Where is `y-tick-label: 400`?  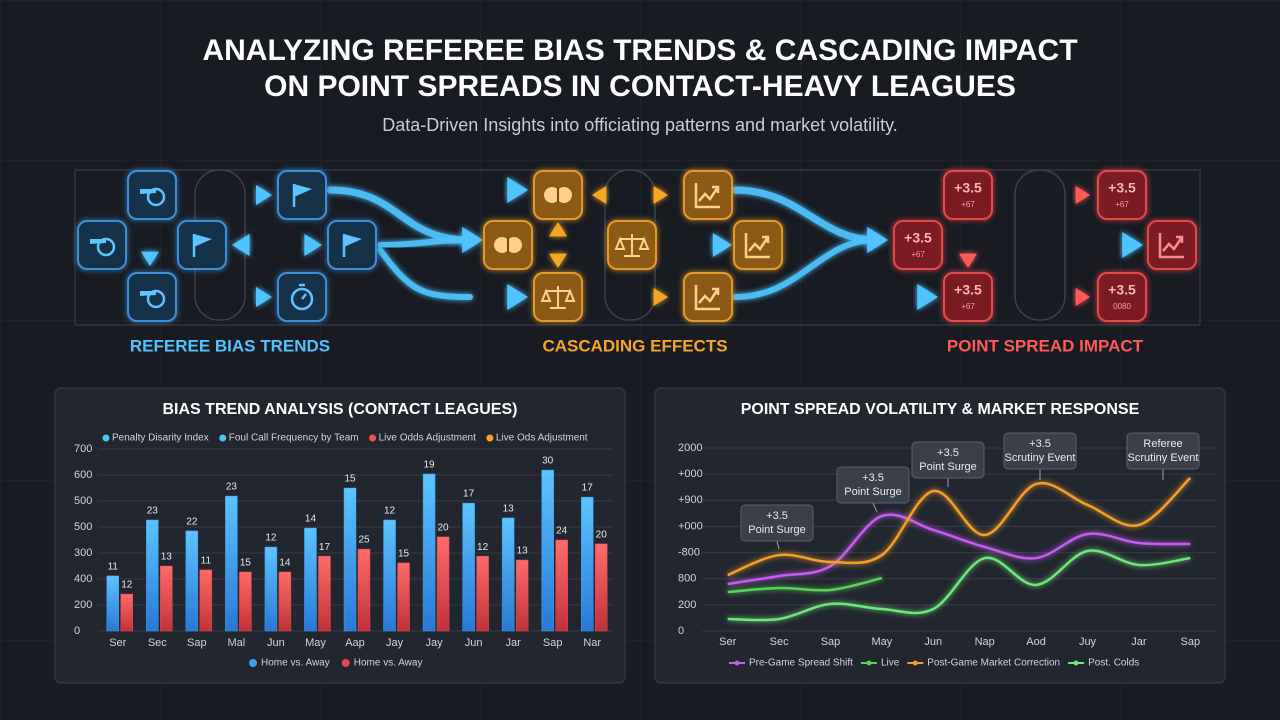
y-tick-label: 400 is located at coordinates (83, 579).